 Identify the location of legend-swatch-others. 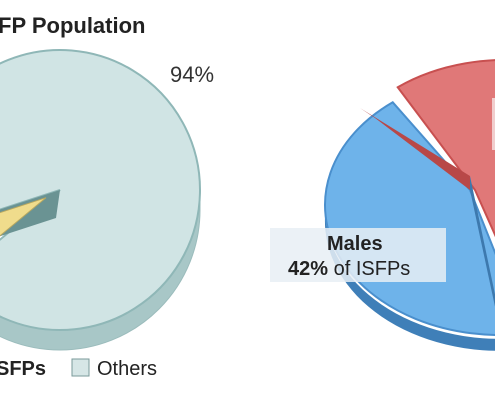
(80, 367).